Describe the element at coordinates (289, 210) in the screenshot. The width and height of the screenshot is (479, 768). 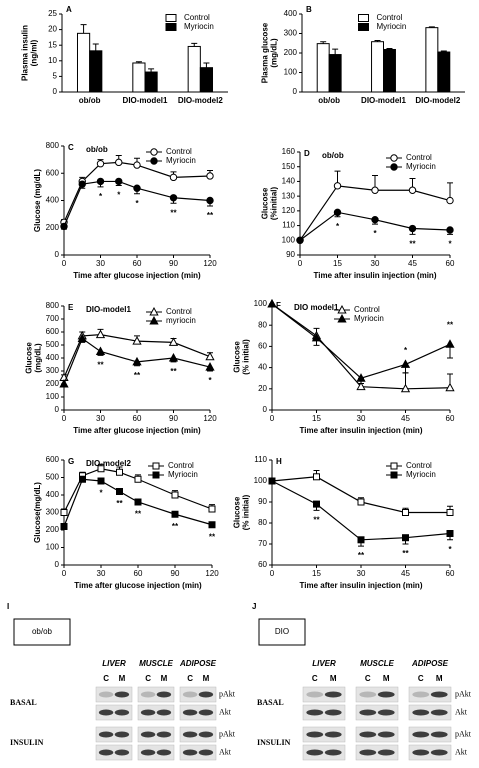
I see `y-tick-label: 120` at that location.